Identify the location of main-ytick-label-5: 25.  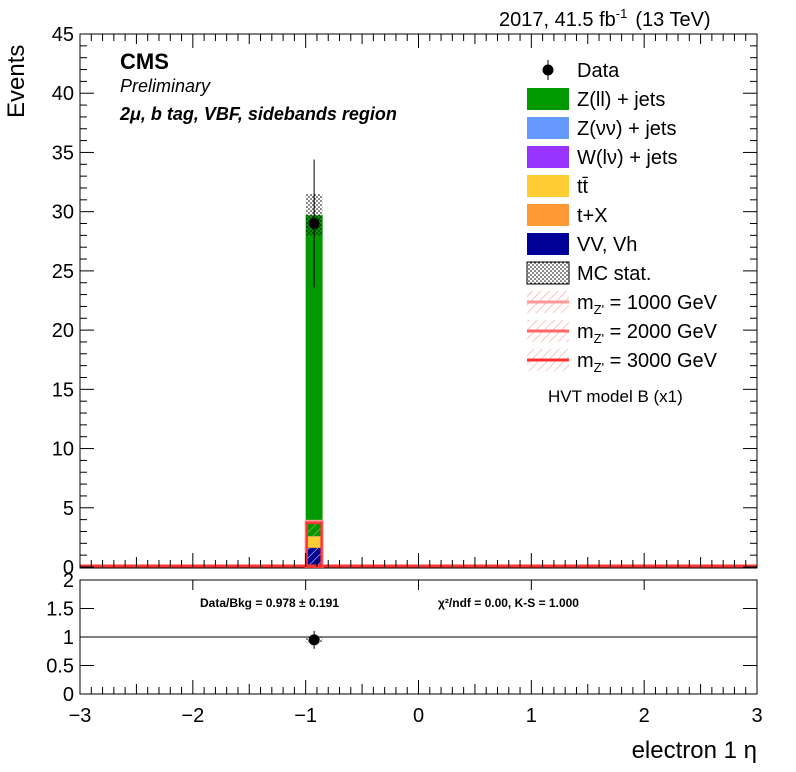
(63, 272).